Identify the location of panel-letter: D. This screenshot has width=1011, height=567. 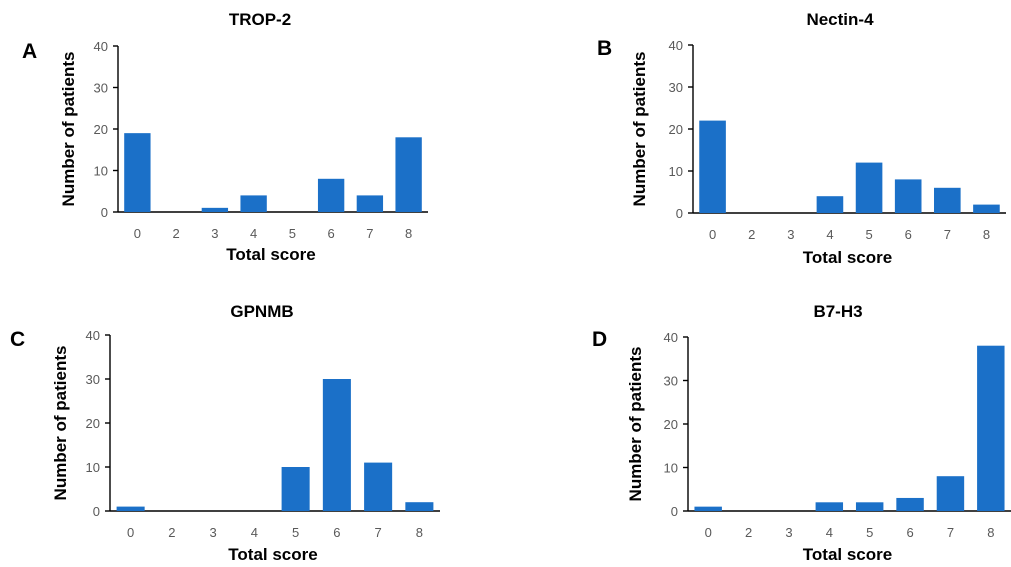
(599, 339).